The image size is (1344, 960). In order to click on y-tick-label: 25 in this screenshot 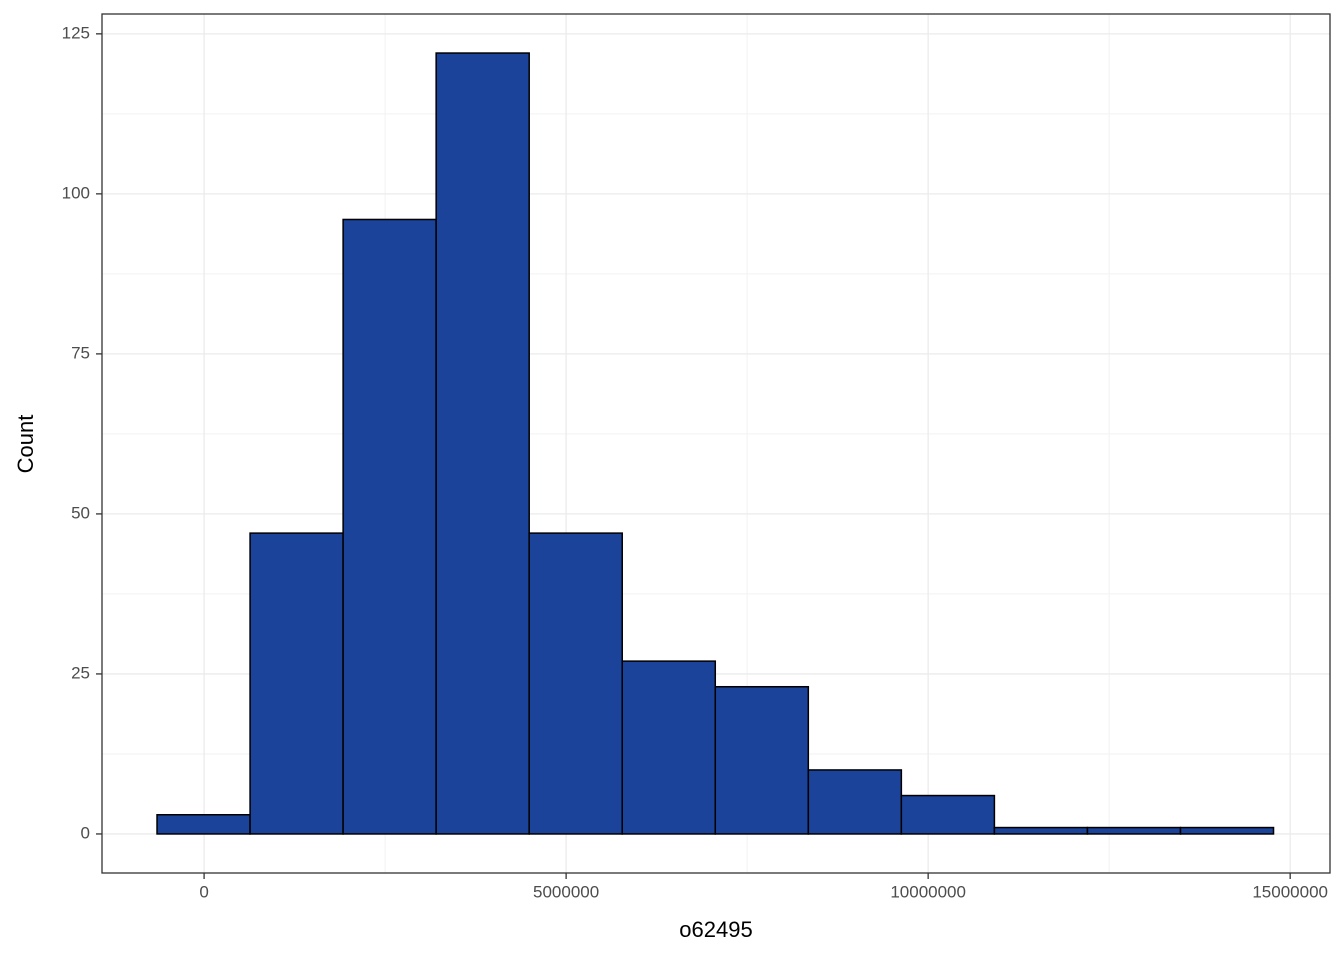, I will do `click(80, 672)`.